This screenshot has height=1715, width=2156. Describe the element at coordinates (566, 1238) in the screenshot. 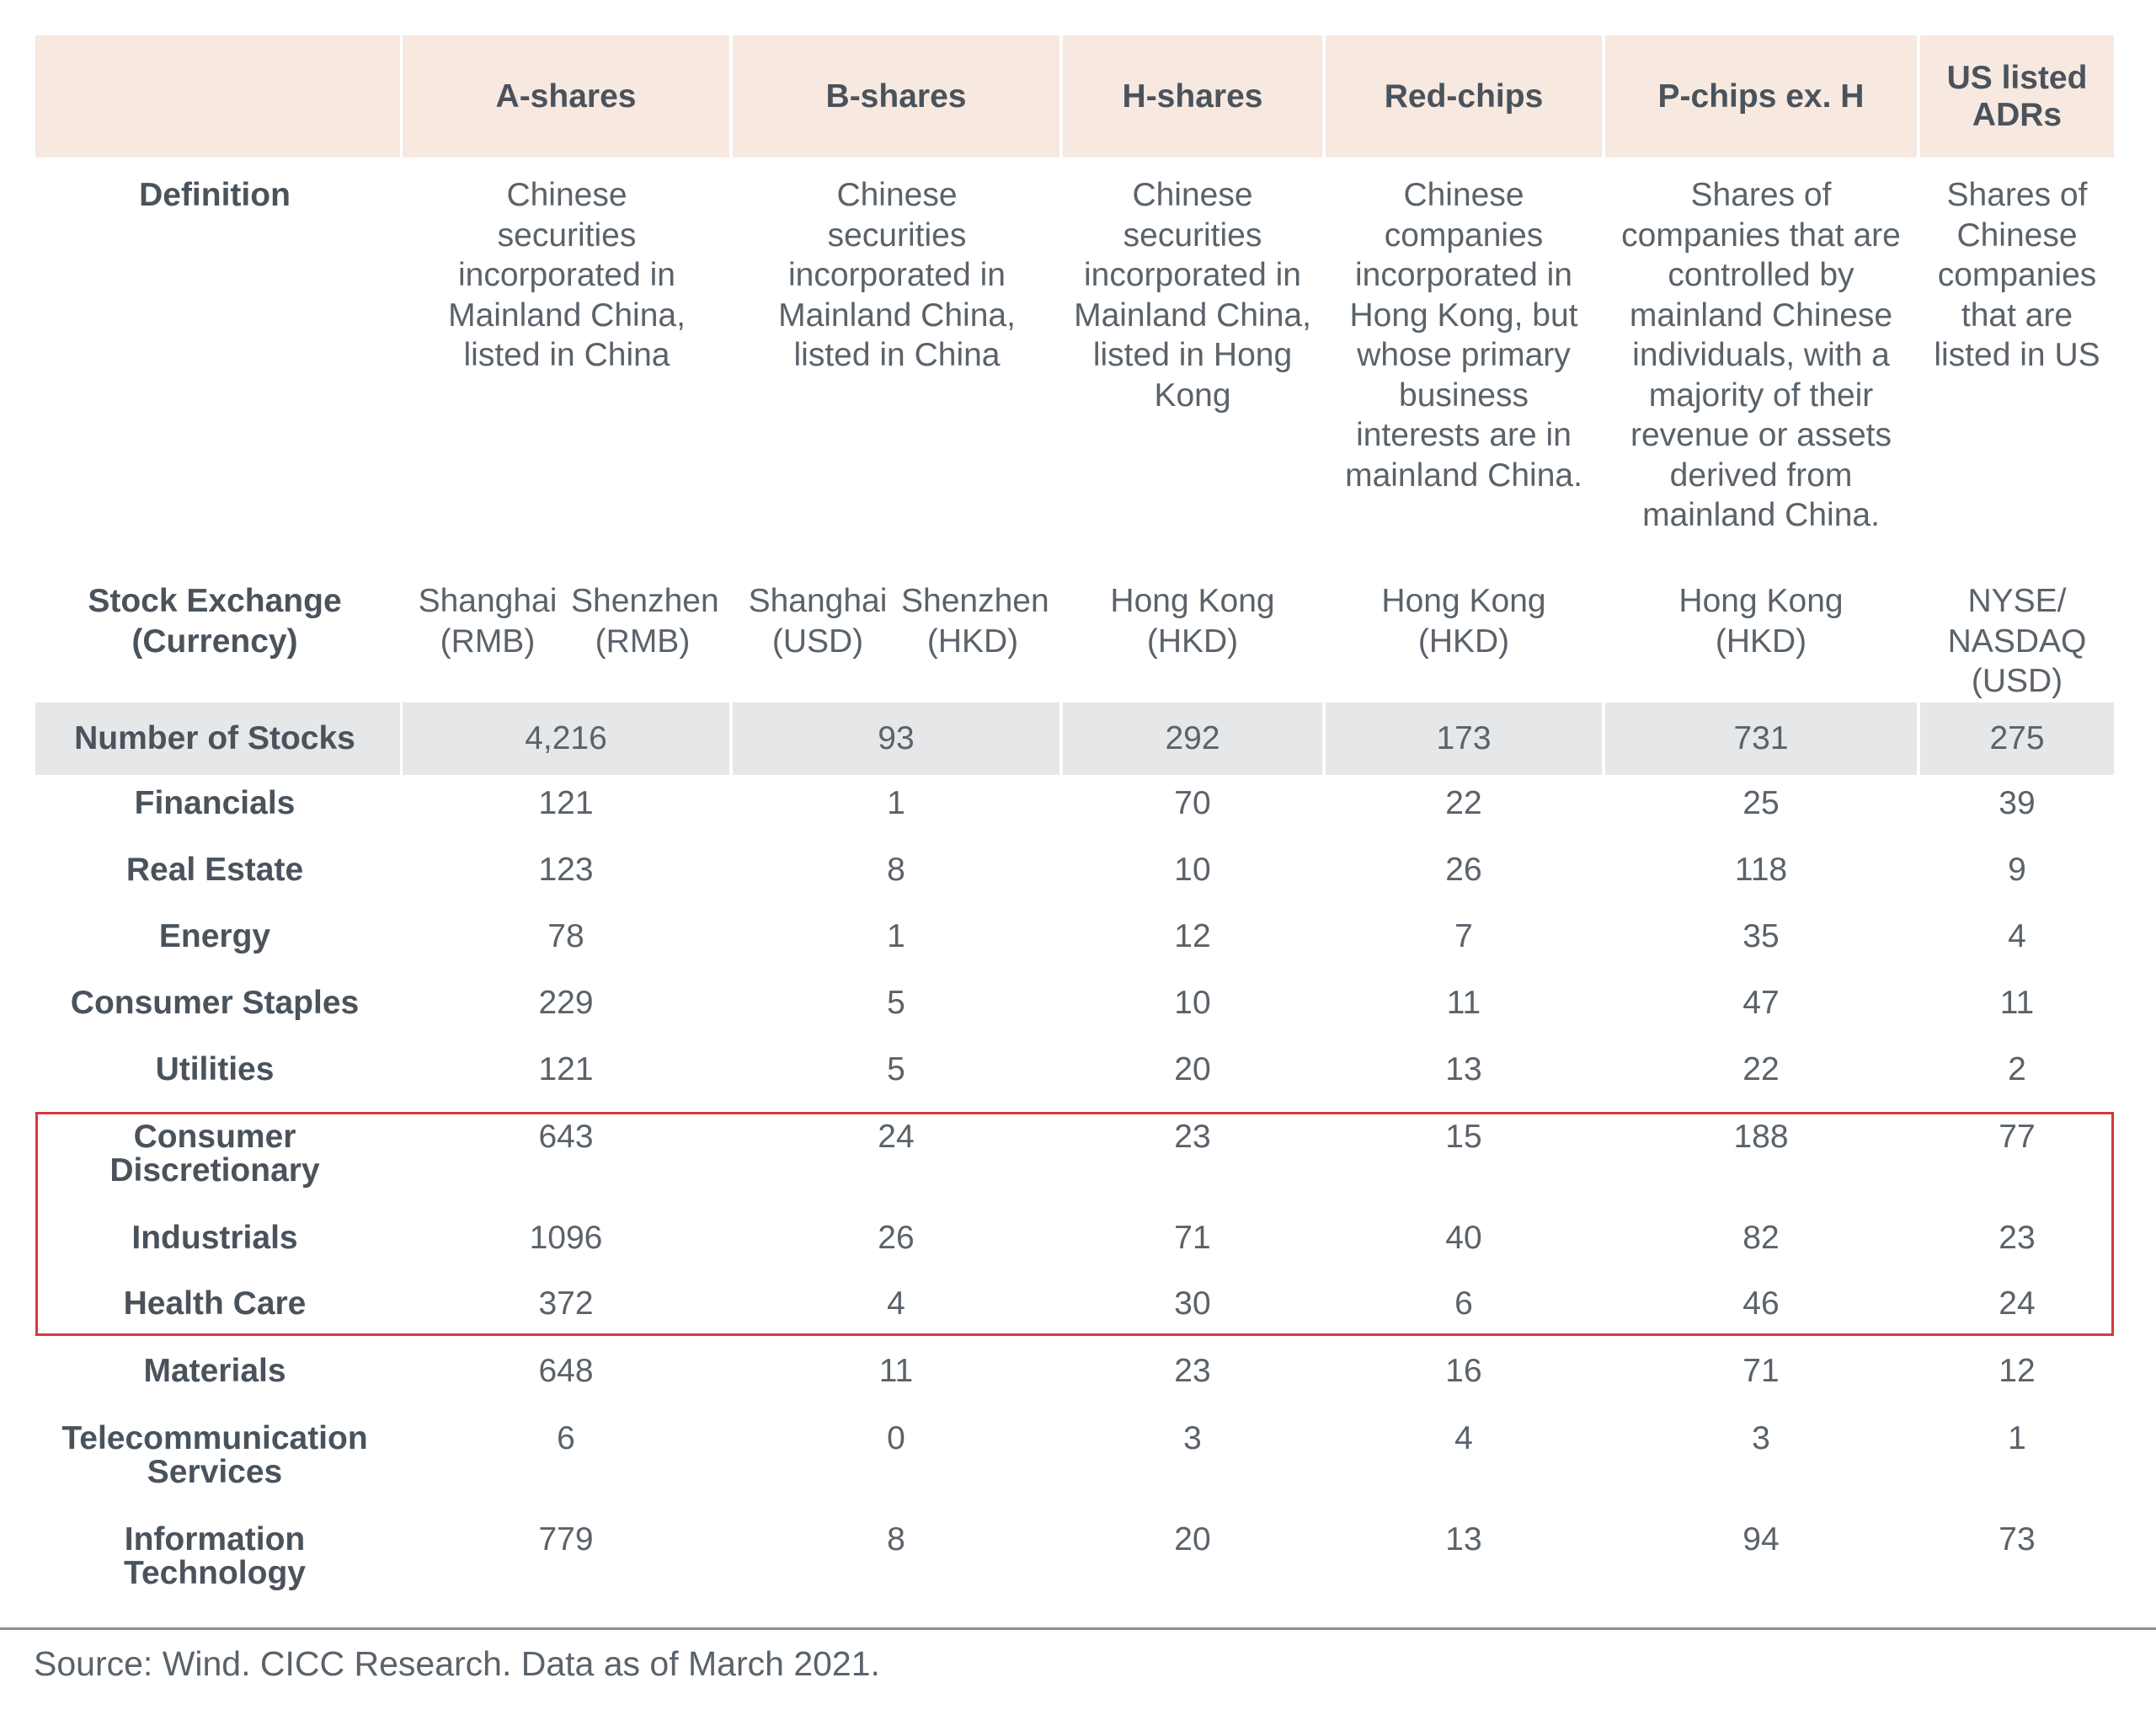

I see `cell-a-shares: 1096` at that location.